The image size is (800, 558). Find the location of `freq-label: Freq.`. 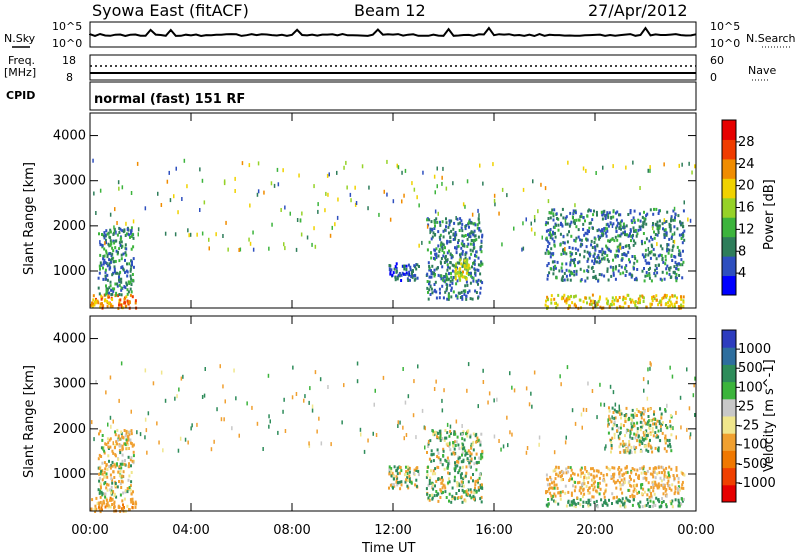

freq-label: Freq. is located at coordinates (21, 60).